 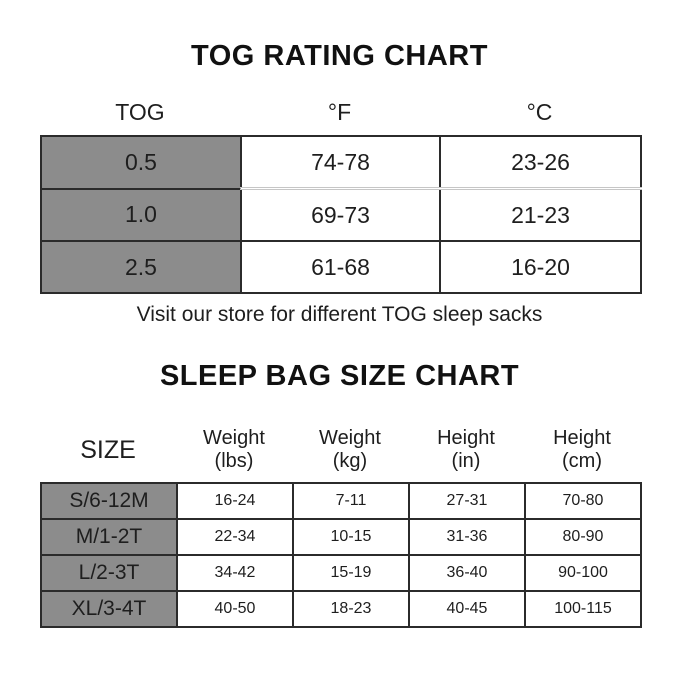 I want to click on table-row: S/6-12M 16-24 7-11 27-31 70-80, so click(x=341, y=501).